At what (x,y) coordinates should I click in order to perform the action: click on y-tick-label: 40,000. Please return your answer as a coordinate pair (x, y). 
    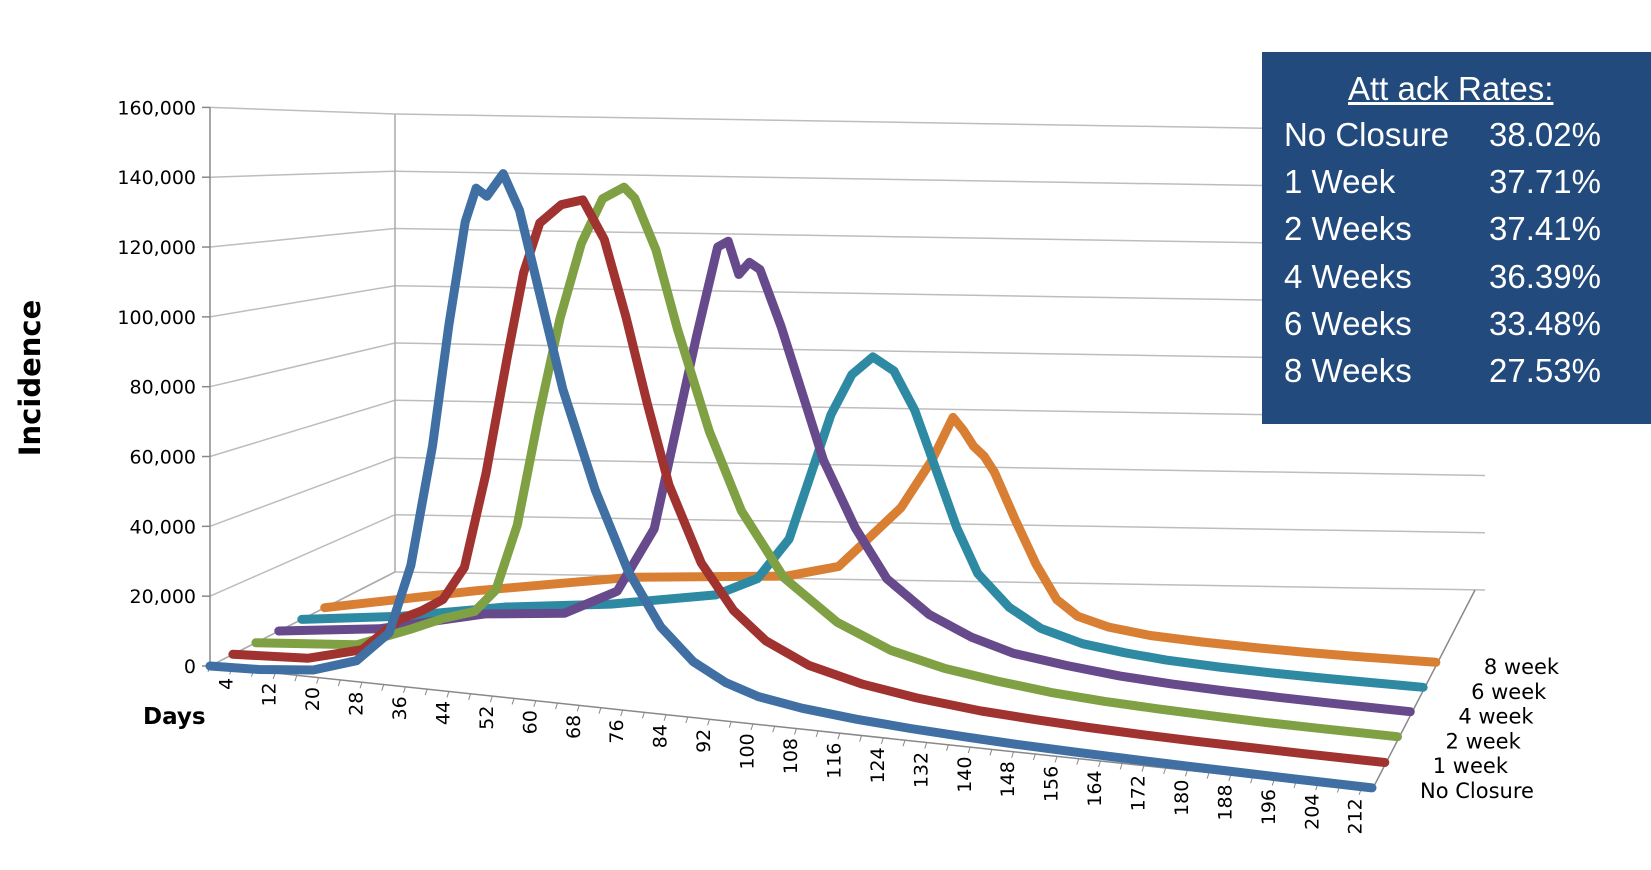
    Looking at the image, I should click on (163, 527).